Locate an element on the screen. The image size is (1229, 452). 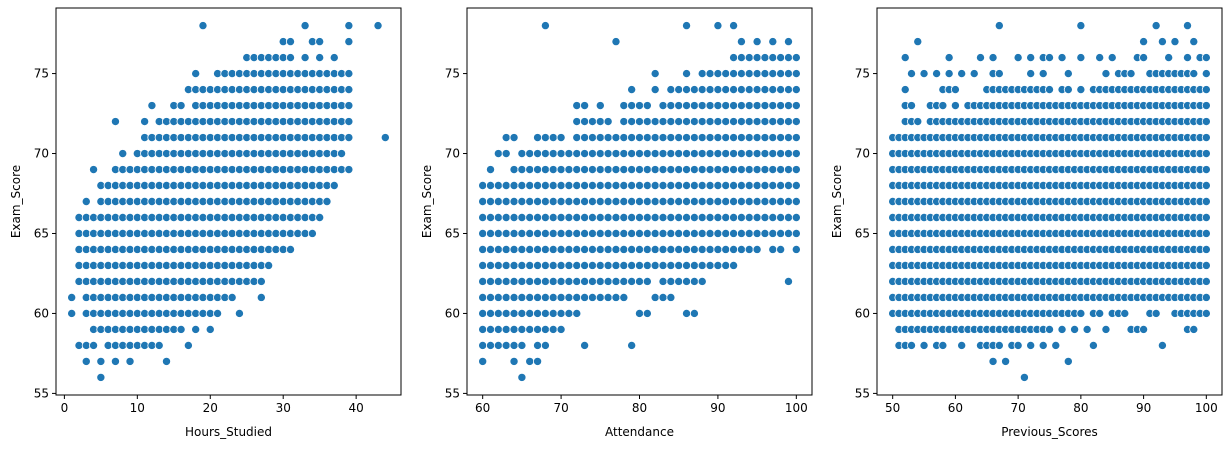
x-tick-label: 70 is located at coordinates (560, 408).